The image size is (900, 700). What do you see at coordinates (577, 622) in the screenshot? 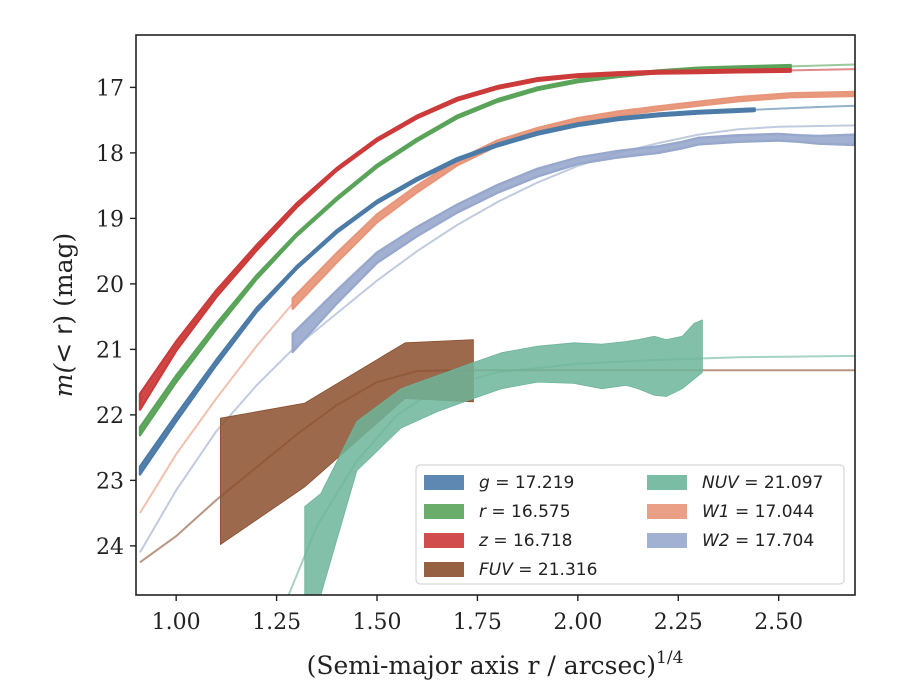
I see `x-tick-label: 2.00` at bounding box center [577, 622].